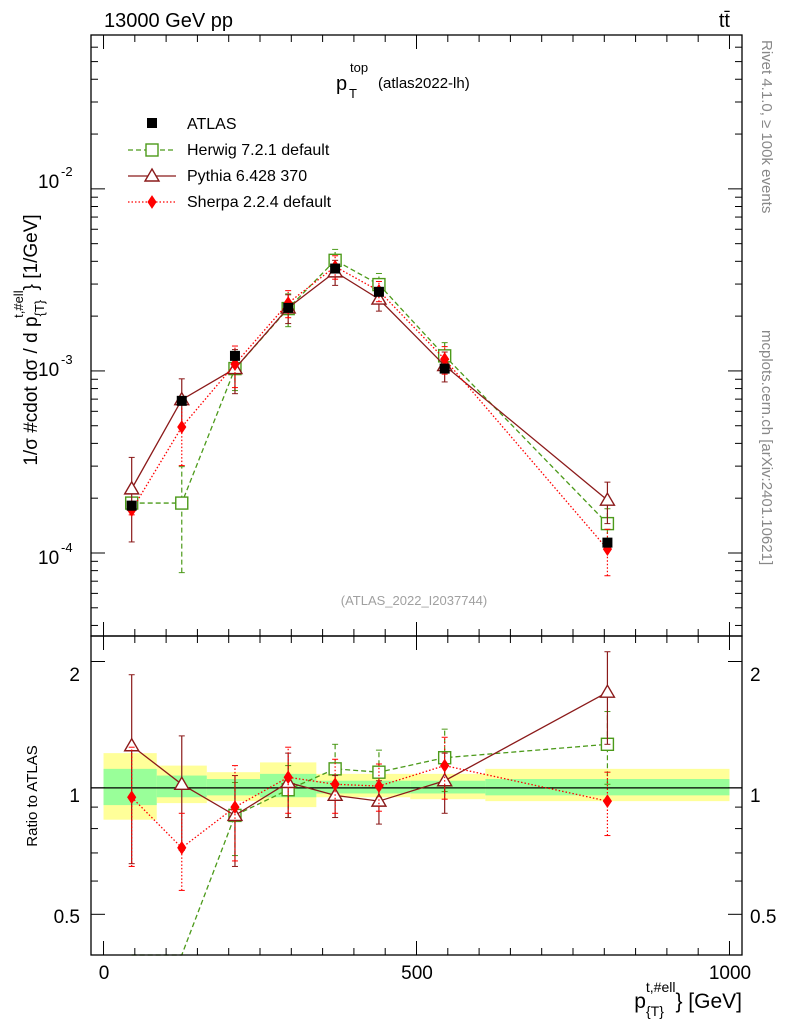 Image resolution: width=786 pixels, height=1024 pixels. I want to click on legend-entry-herwig: Herwig 7.2.1 default, so click(229, 150).